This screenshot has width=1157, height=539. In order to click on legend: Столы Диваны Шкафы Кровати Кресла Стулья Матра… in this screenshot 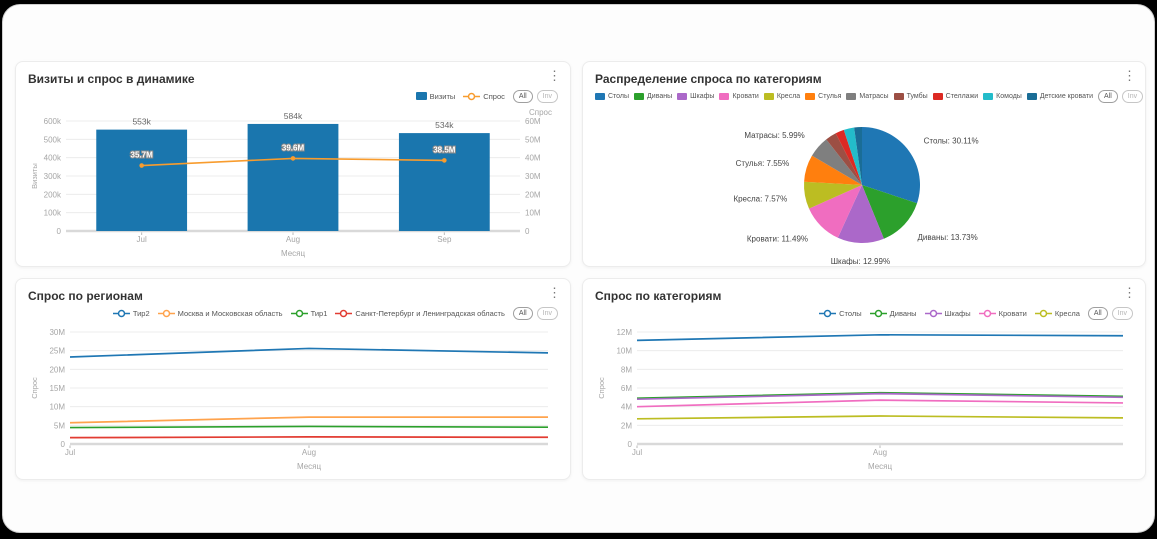, I will do `click(869, 96)`.